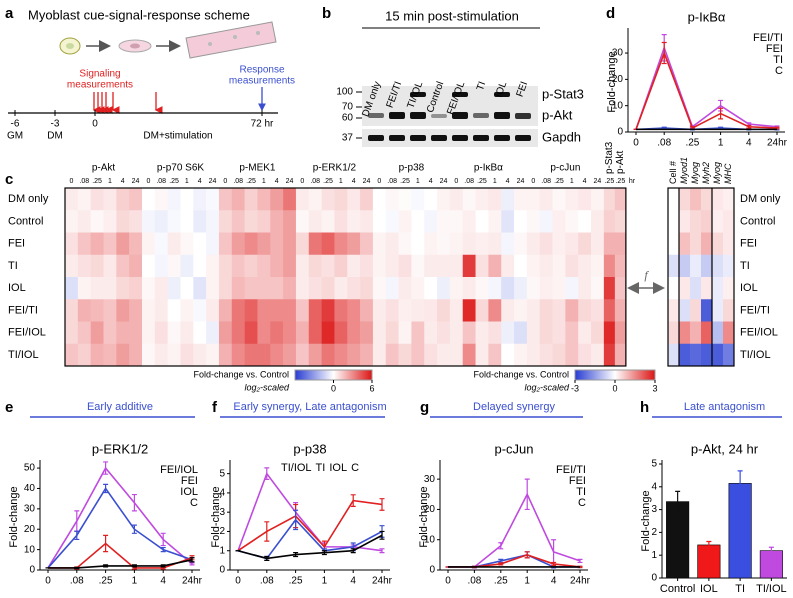 This screenshot has height=598, width=793. I want to click on row-label: TI/IOL, so click(23, 355).